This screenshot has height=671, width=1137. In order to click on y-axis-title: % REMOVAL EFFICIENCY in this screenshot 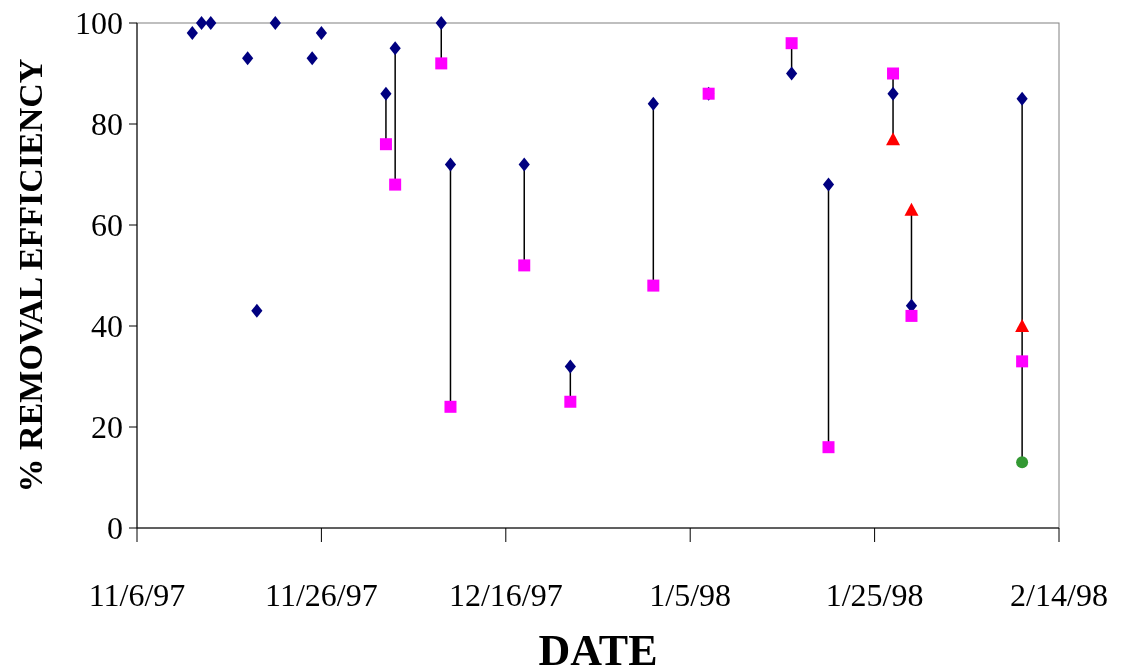, I will do `click(30, 275)`.